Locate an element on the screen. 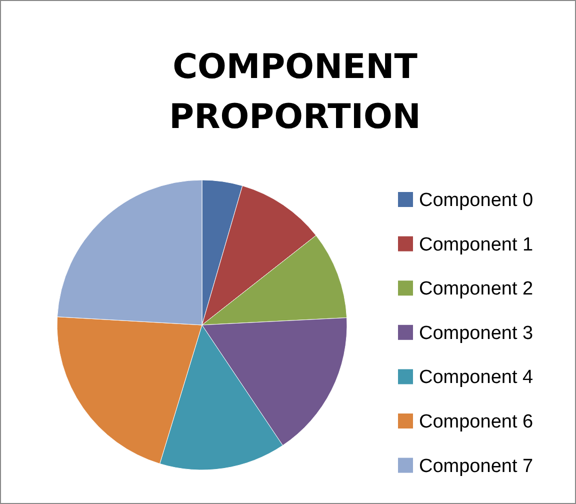 The height and width of the screenshot is (504, 576). legend-label: Component 6 is located at coordinates (476, 422).